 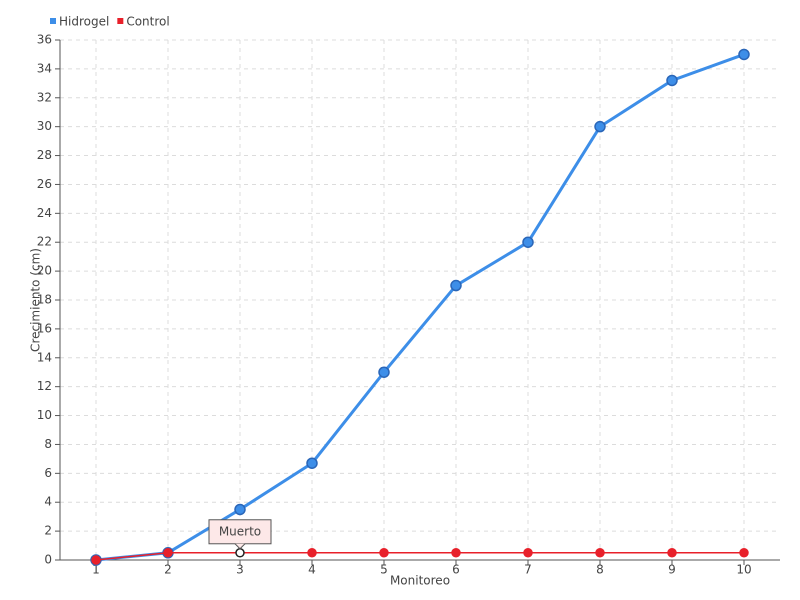 I want to click on annotation-pointer, so click(x=240, y=546).